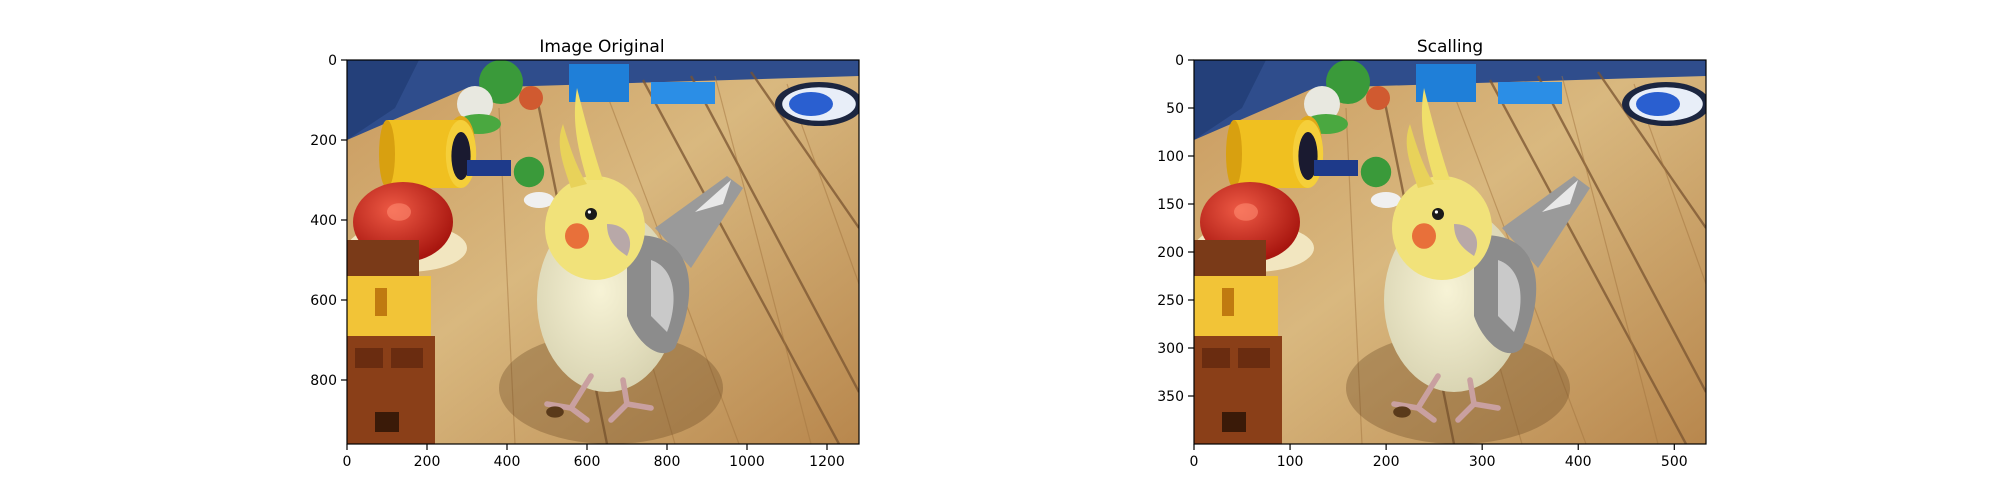 This screenshot has width=2000, height=500. What do you see at coordinates (1450, 47) in the screenshot?
I see `panel-title: Scalling` at bounding box center [1450, 47].